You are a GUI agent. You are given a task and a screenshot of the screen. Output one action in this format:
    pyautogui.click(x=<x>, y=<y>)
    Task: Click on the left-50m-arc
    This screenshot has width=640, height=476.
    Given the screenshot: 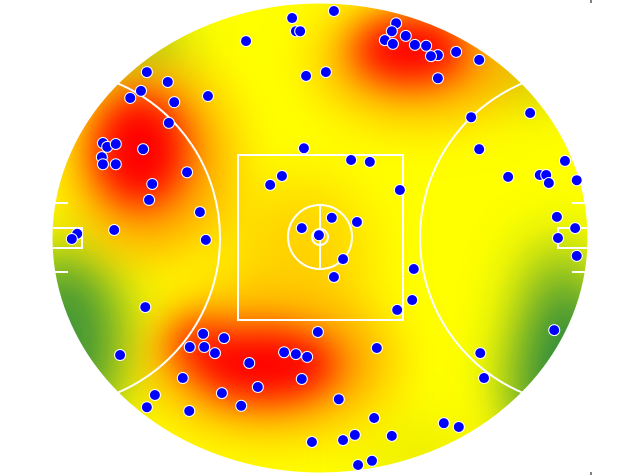 What is the action you would take?
    pyautogui.click(x=169, y=238)
    